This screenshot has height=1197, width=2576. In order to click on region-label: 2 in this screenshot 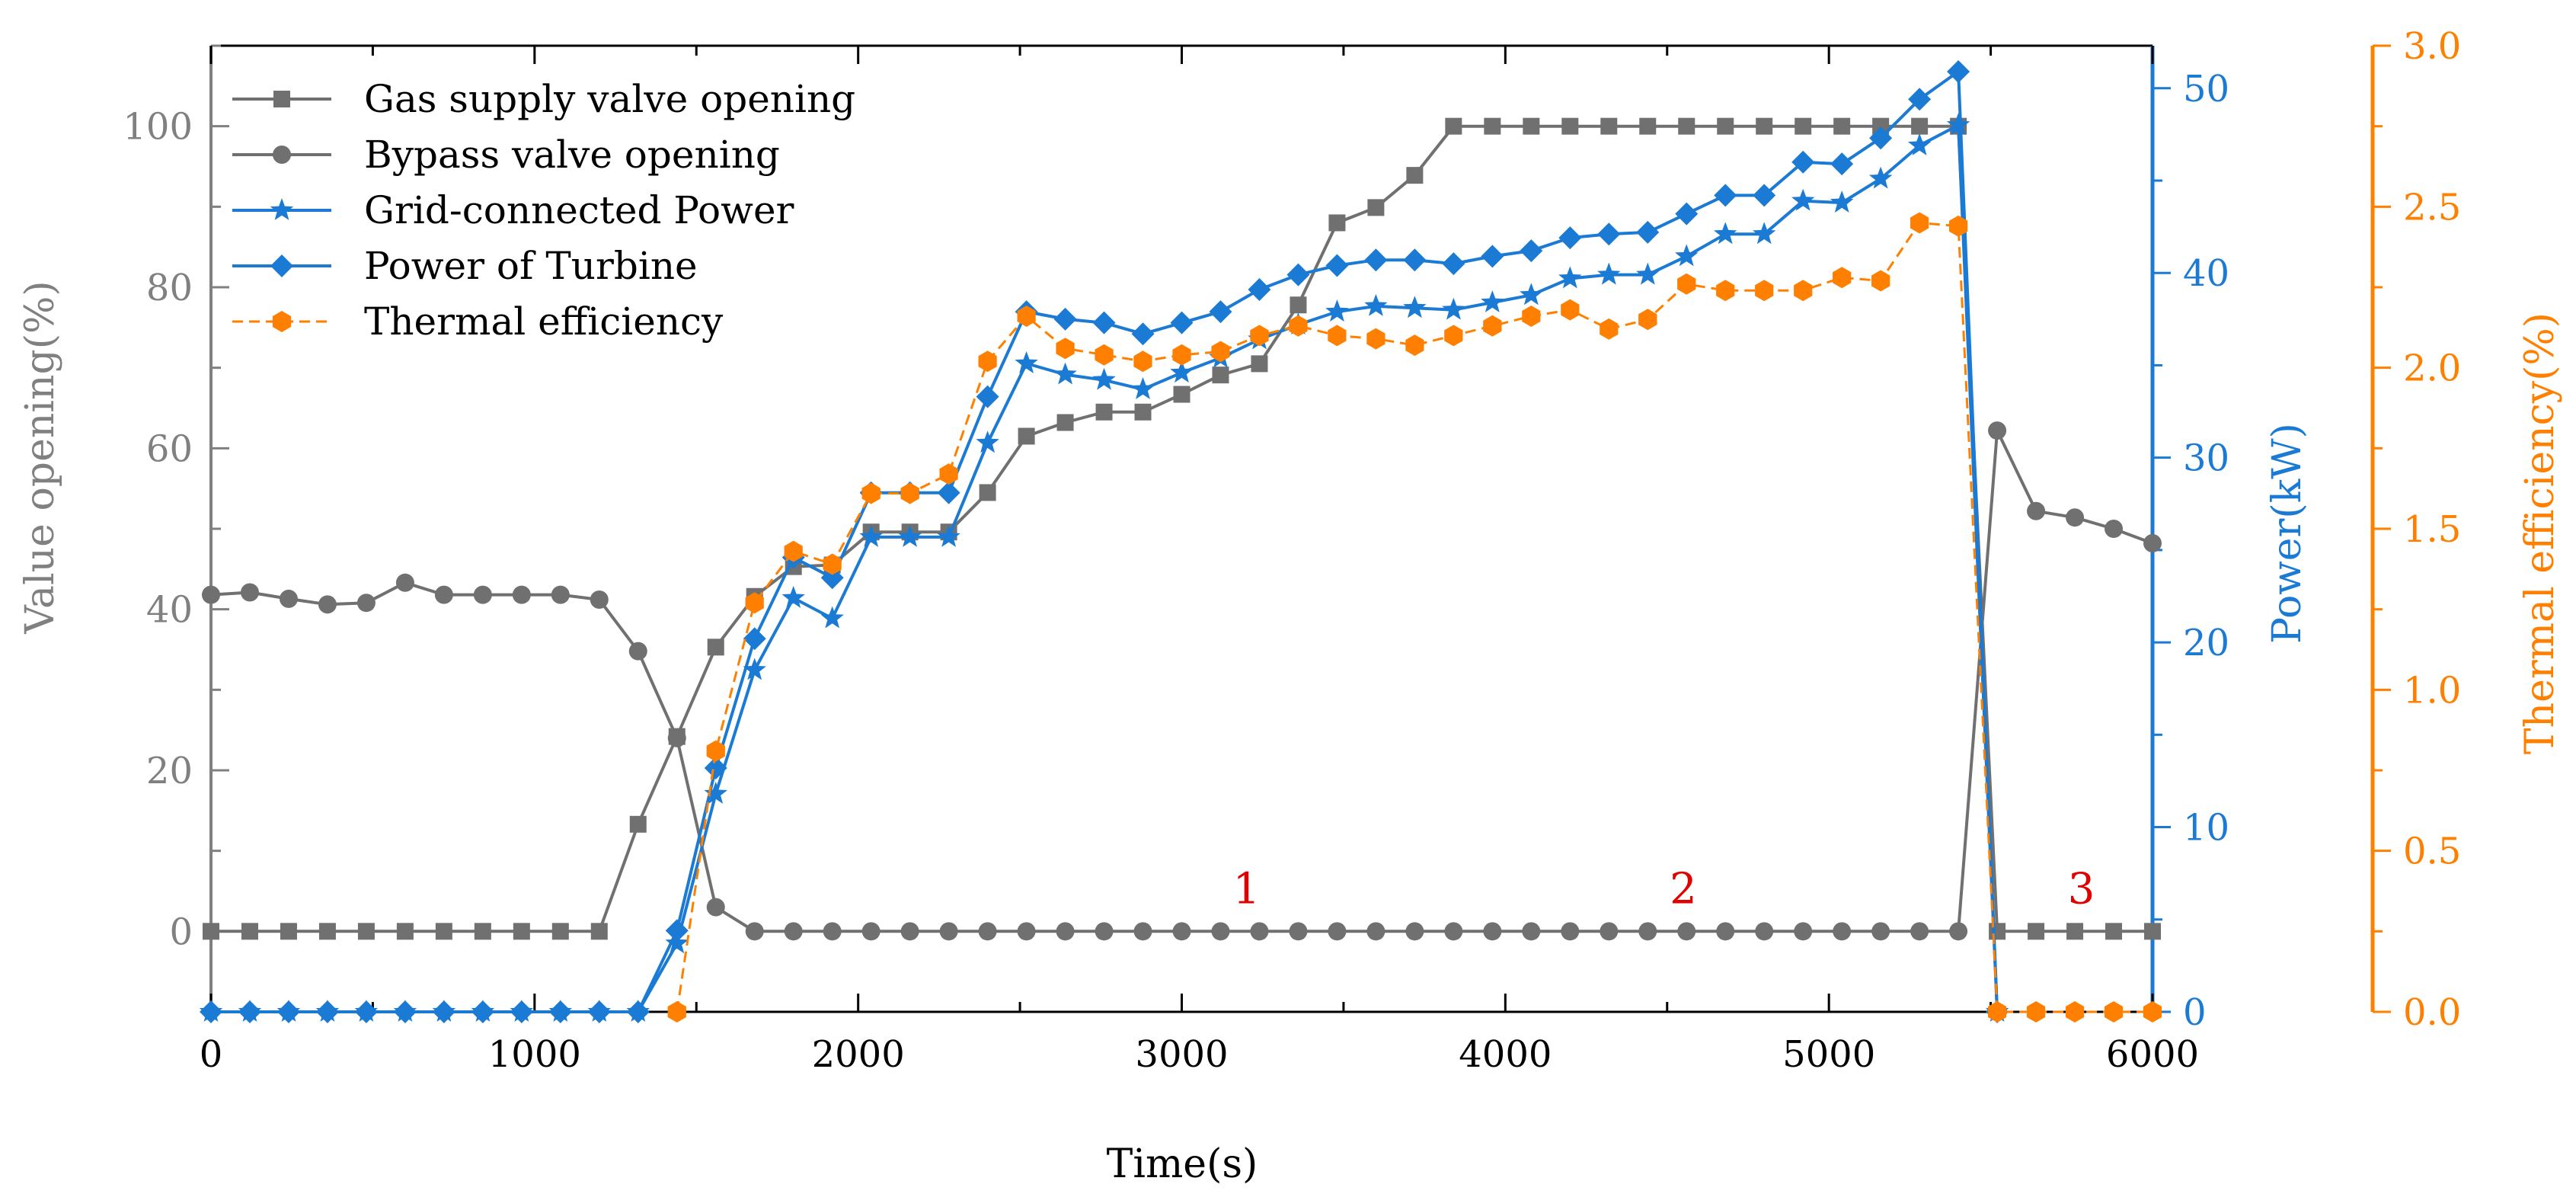, I will do `click(1684, 889)`.